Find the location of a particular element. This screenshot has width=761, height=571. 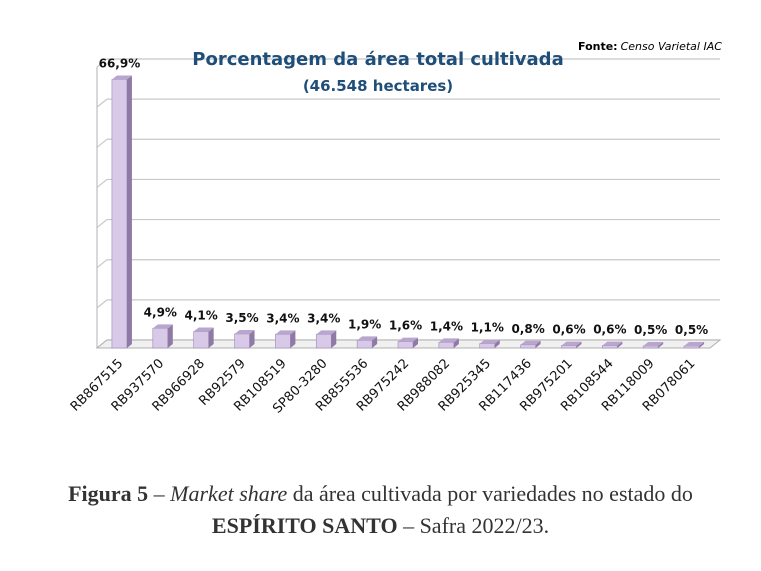

data-label: 0,5% is located at coordinates (691, 330).